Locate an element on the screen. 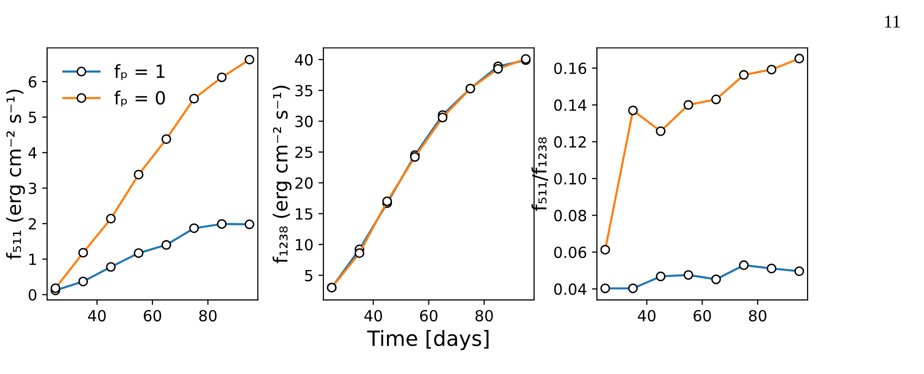 The width and height of the screenshot is (924, 374). x-axis-title: Time [days] is located at coordinates (427, 340).